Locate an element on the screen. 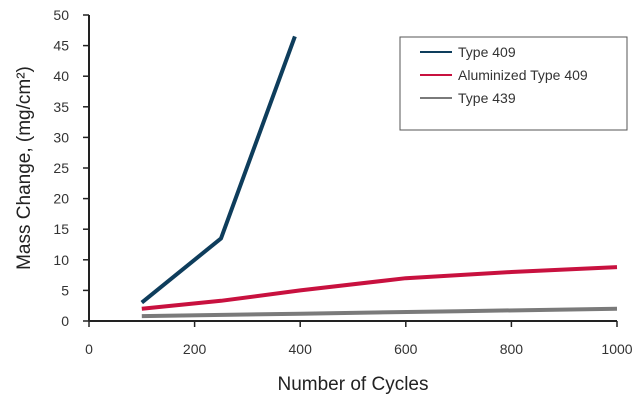  y-axis-title: Mass Change, (mg/cm²) is located at coordinates (24, 168).